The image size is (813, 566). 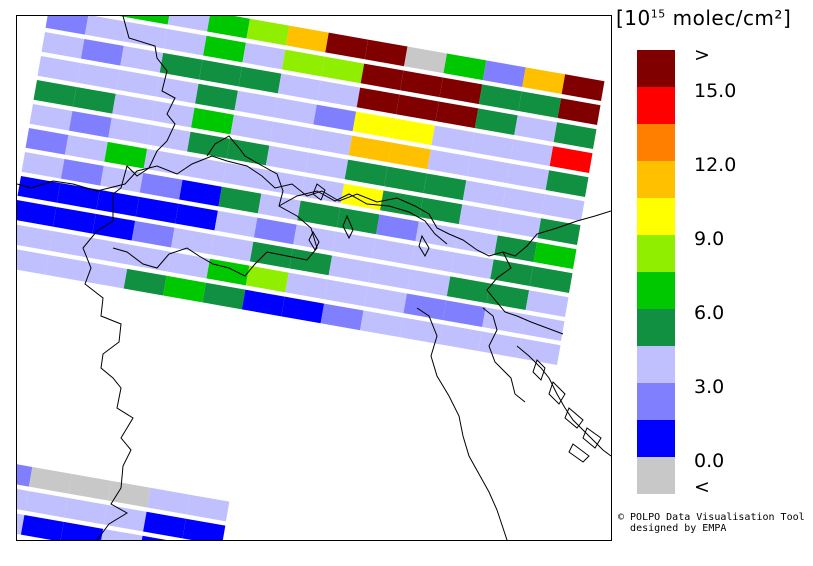 I want to click on legend-exponent: 15, so click(x=658, y=14).